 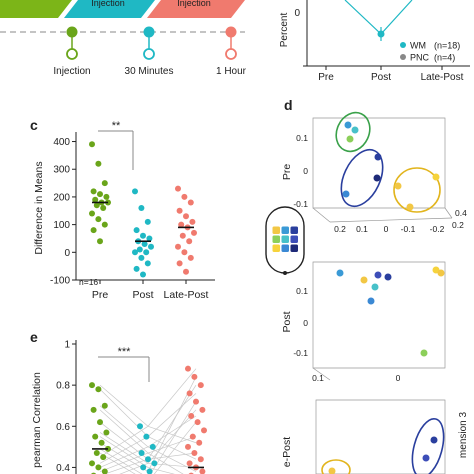 What do you see at coordinates (61, 225) in the screenshot?
I see `y-tick-label: 100` at bounding box center [61, 225].